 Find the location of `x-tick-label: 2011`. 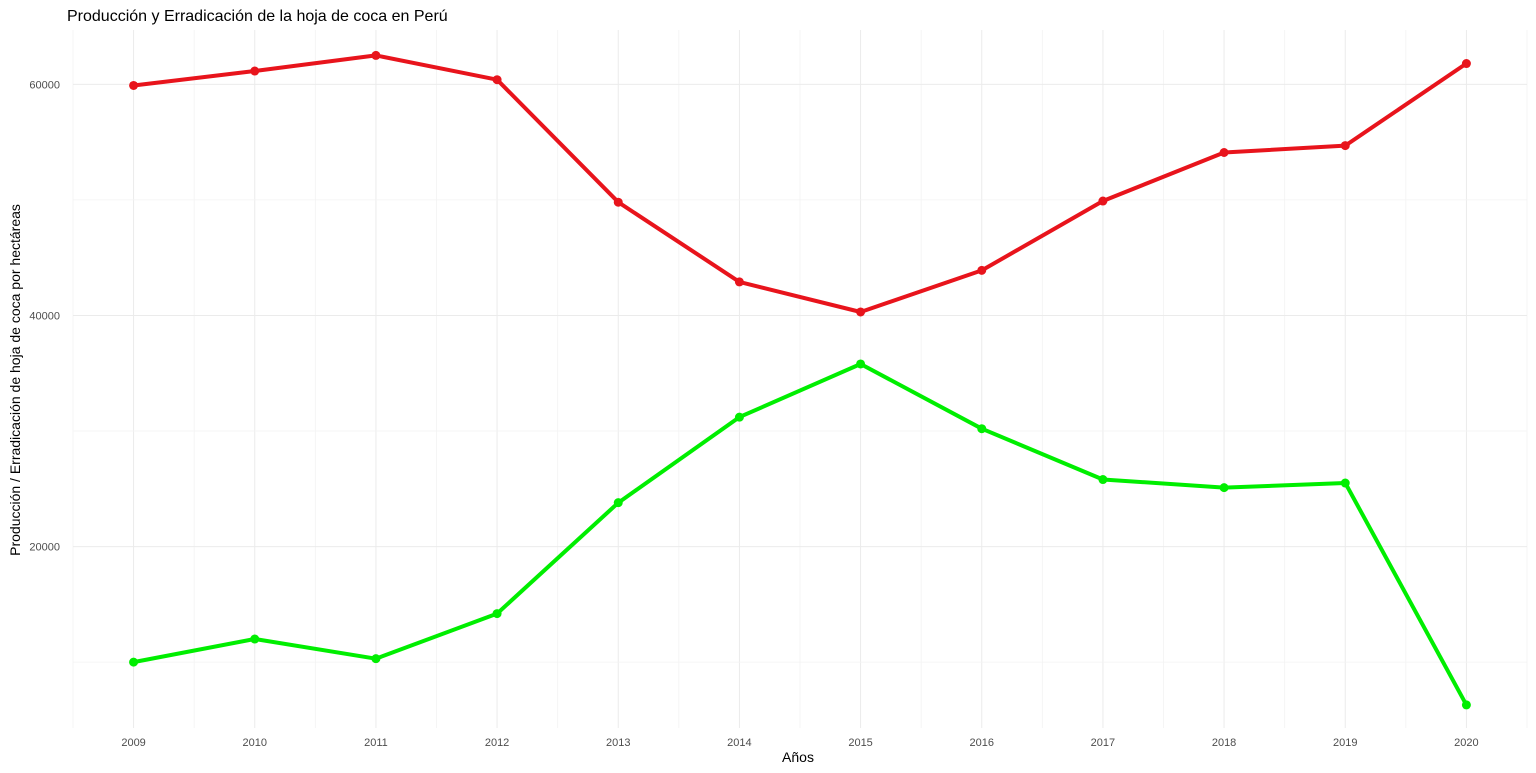

x-tick-label: 2011 is located at coordinates (376, 743).